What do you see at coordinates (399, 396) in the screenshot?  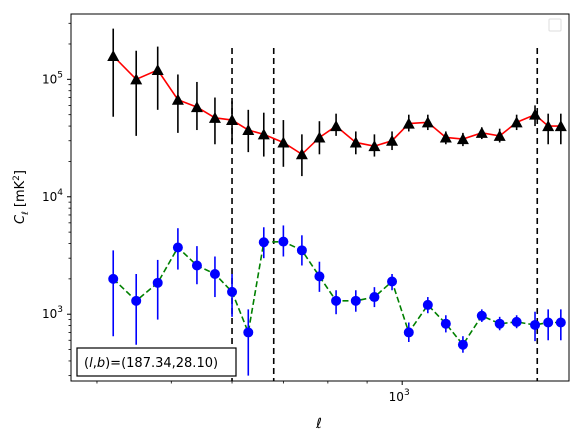 I see `x-tick-label: 103` at bounding box center [399, 396].